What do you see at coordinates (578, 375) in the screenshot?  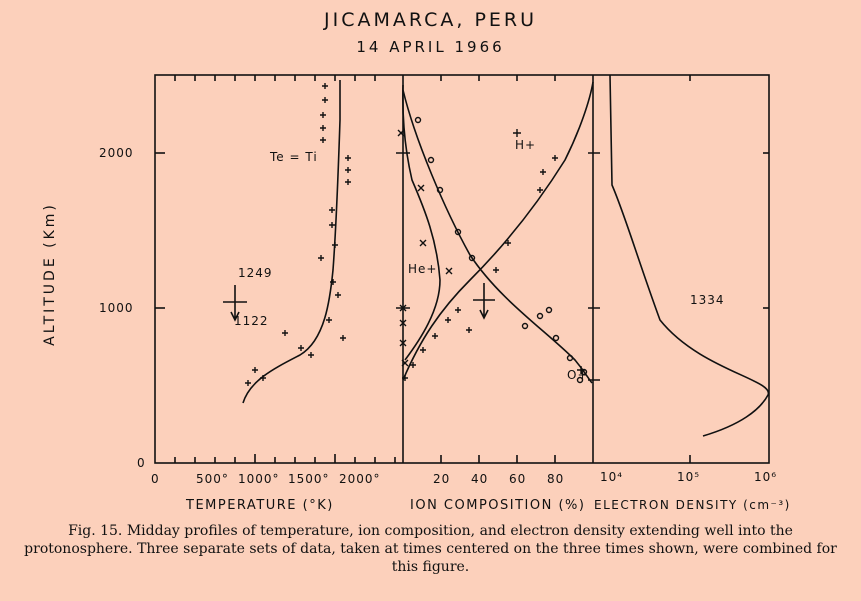 I see `o-plus-label: O+` at bounding box center [578, 375].